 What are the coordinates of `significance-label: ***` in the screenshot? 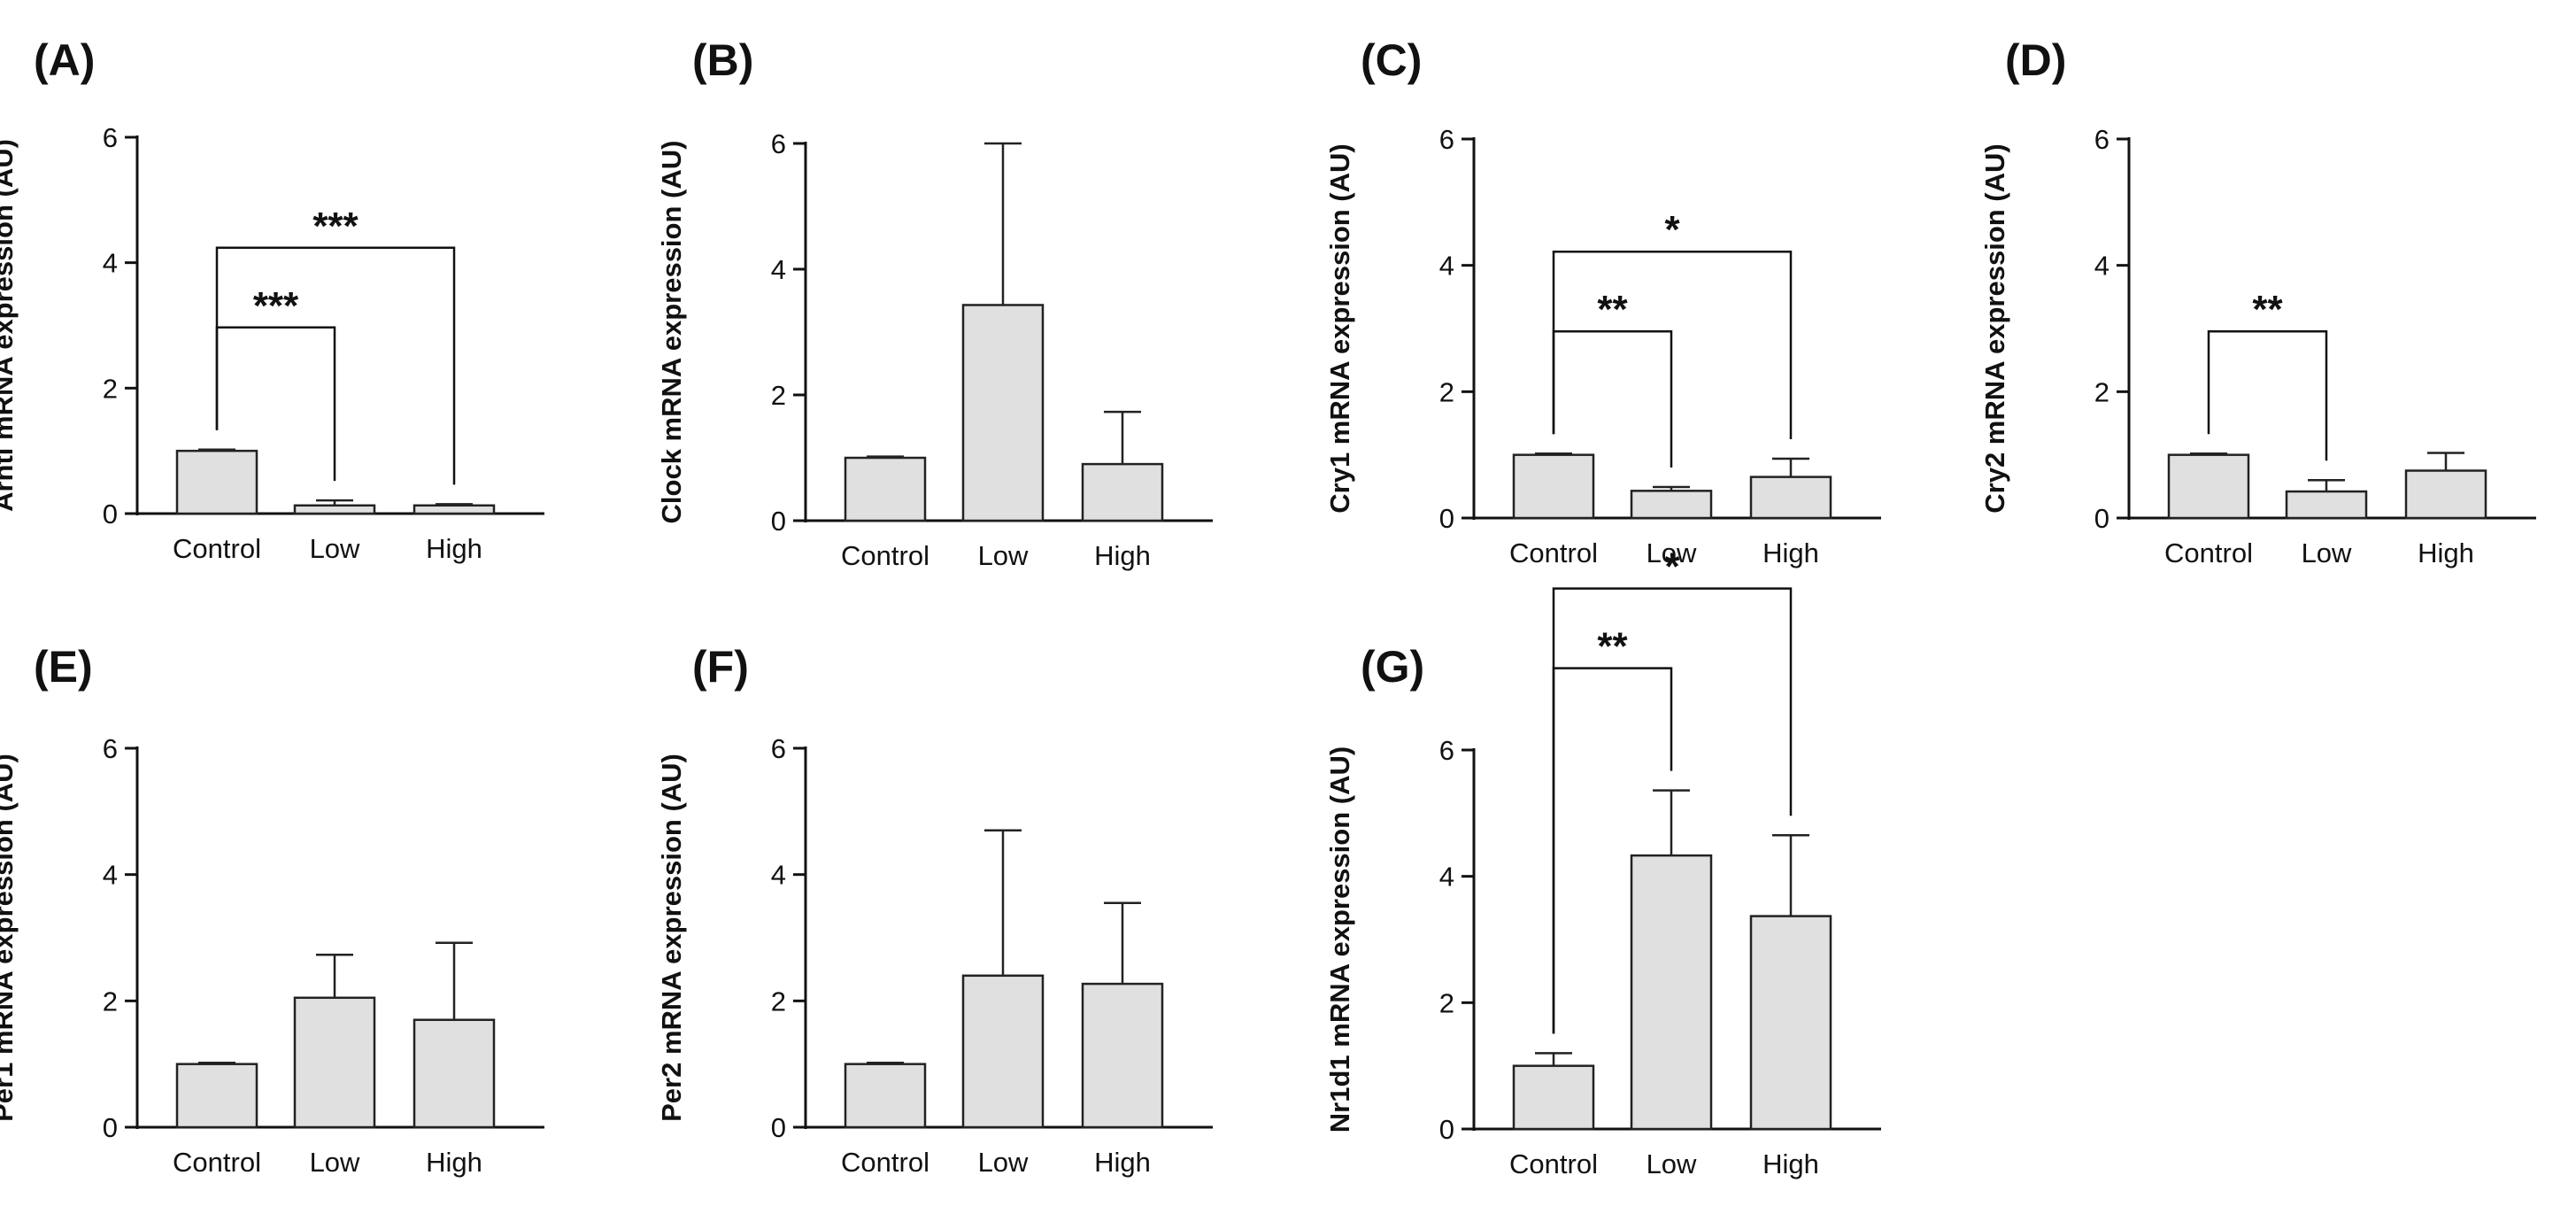 It's located at (335, 226).